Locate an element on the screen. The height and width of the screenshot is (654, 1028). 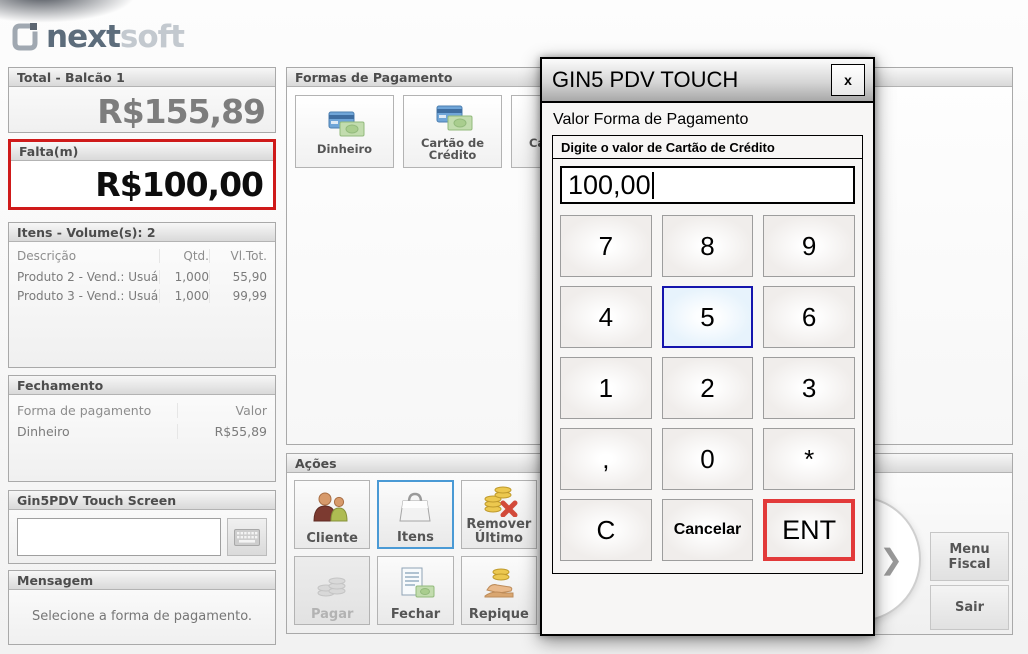
table-row: Produto 2 - Vend.: Usuá... 1,000 55,90 is located at coordinates (142, 276).